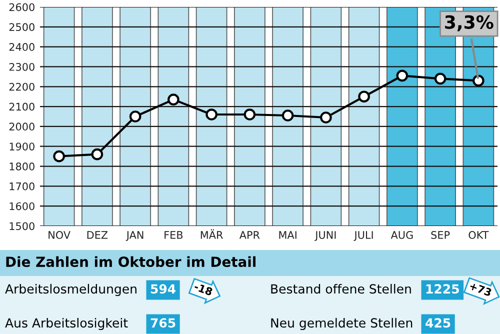  I want to click on x-tick-label: JUNI, so click(325, 236).